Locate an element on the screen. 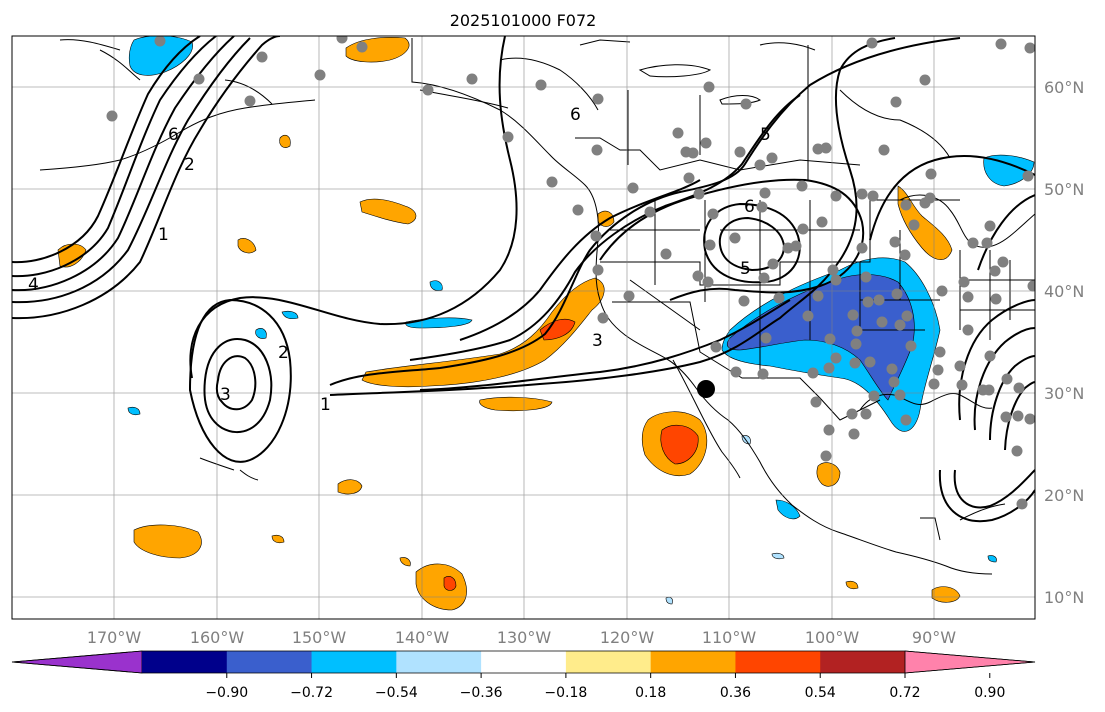 This screenshot has height=712, width=1105. colorbar-tick-label: 0.72 is located at coordinates (904, 693).